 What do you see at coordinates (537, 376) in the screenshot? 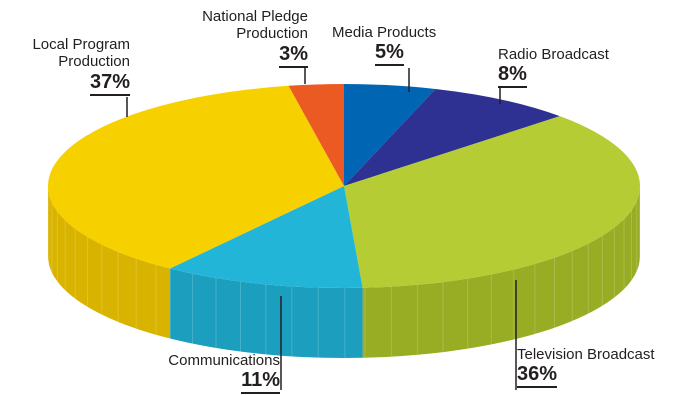
I see `label-tv-pct: 36%` at bounding box center [537, 376].